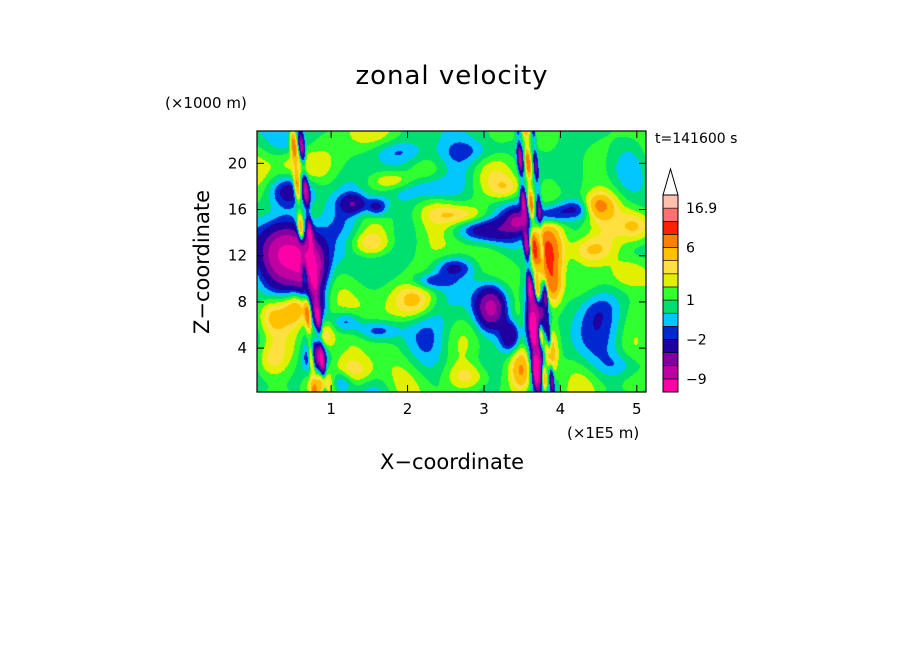 The height and width of the screenshot is (654, 904). What do you see at coordinates (670, 181) in the screenshot?
I see `colorbar-extend-arrow` at bounding box center [670, 181].